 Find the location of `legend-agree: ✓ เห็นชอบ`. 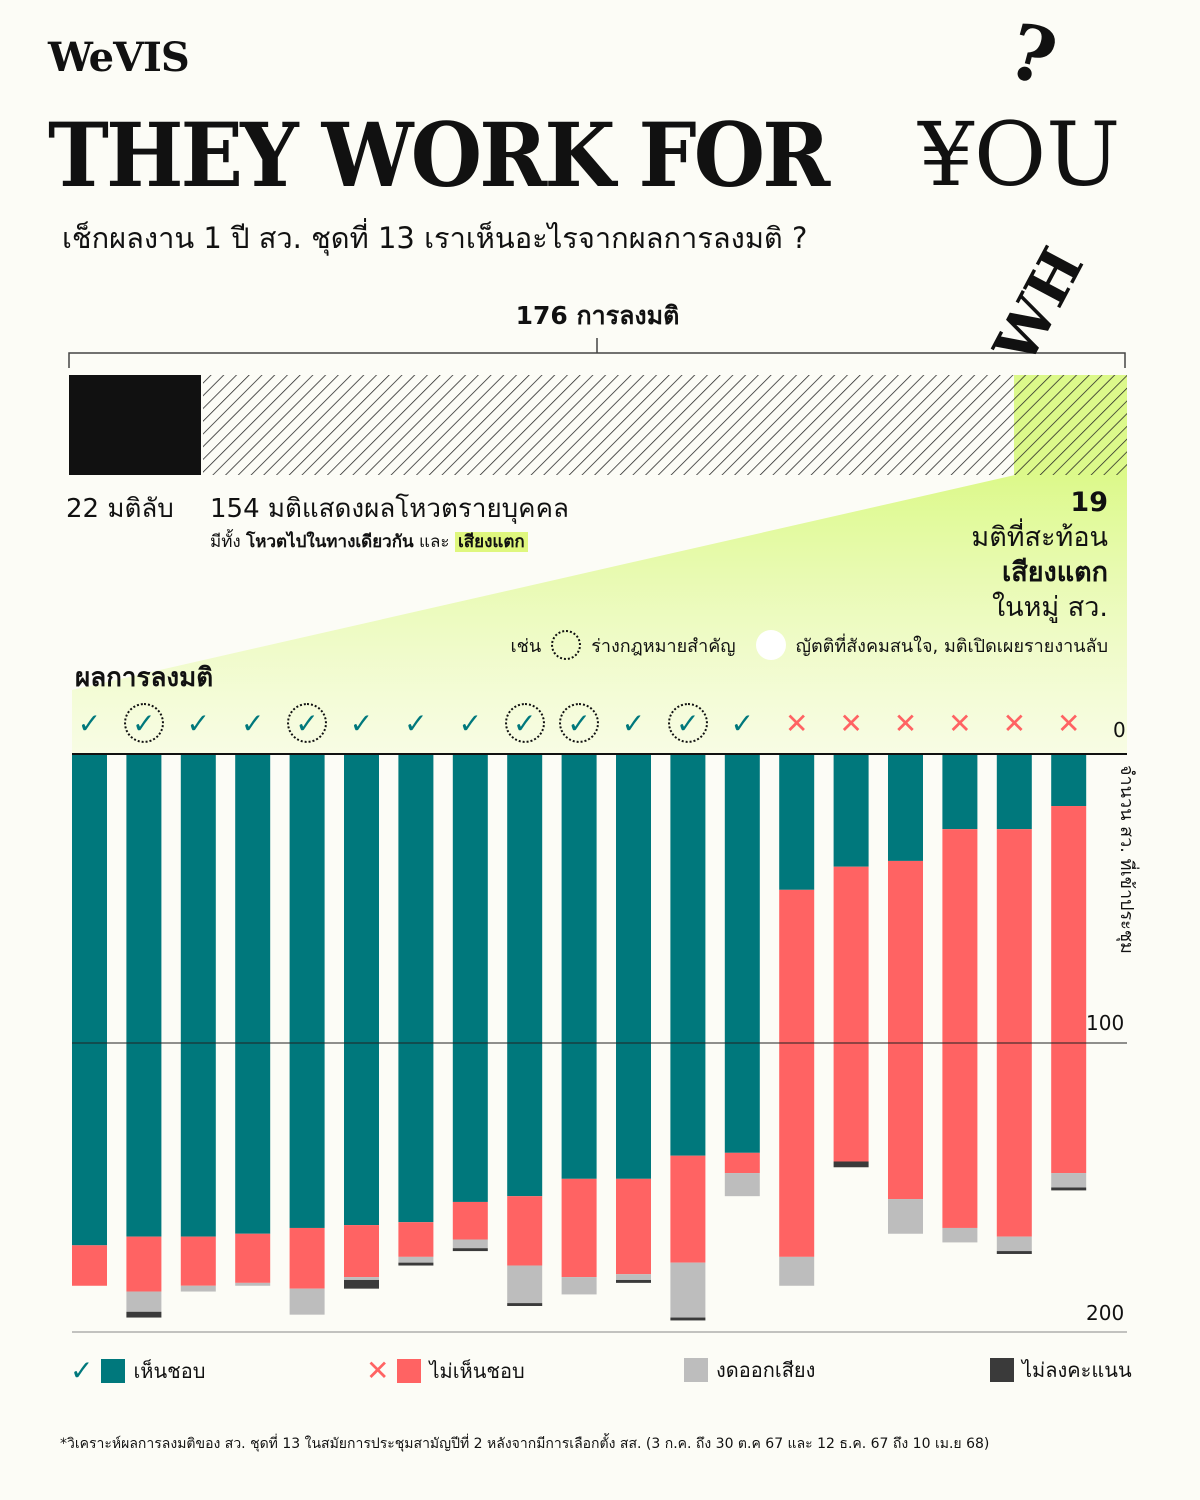

legend-agree: ✓ เห็นชอบ is located at coordinates (137, 1370).